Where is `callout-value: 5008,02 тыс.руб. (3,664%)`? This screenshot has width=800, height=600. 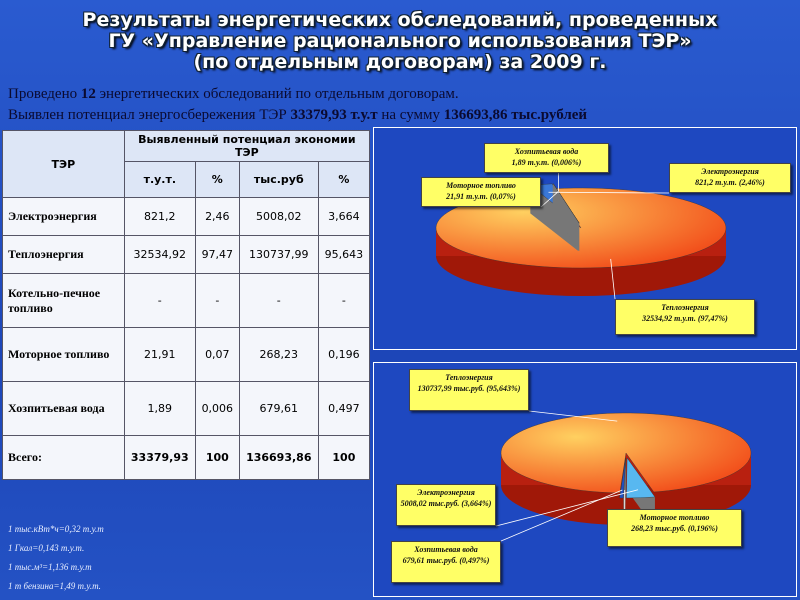
callout-value: 5008,02 тыс.руб. (3,664%) is located at coordinates (446, 503).